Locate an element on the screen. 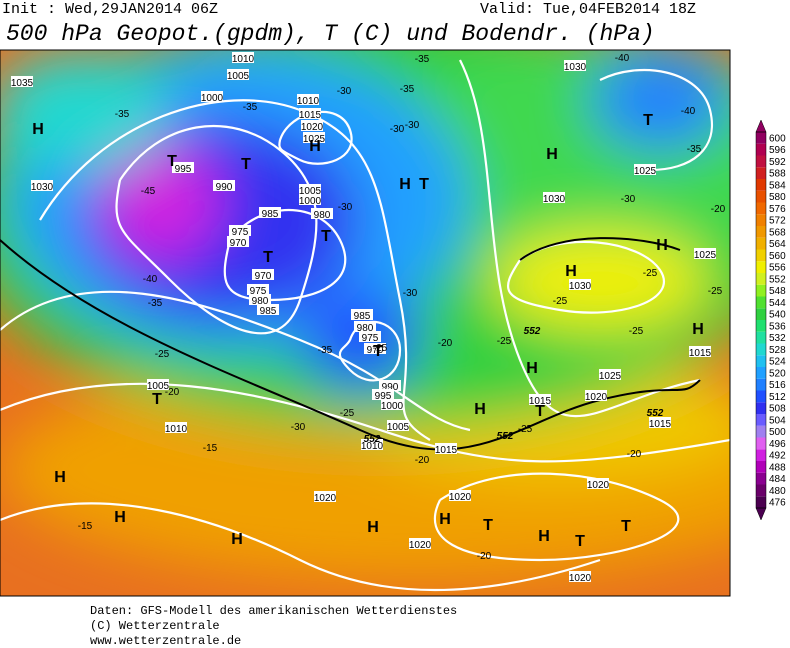 The image size is (790, 648). footer-line: (C) Wetterzentrale is located at coordinates (155, 626).